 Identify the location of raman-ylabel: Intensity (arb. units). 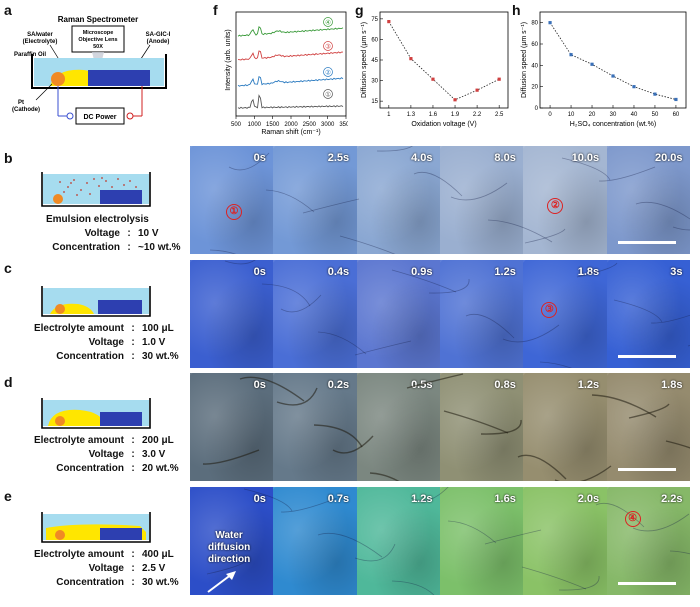
(228, 59).